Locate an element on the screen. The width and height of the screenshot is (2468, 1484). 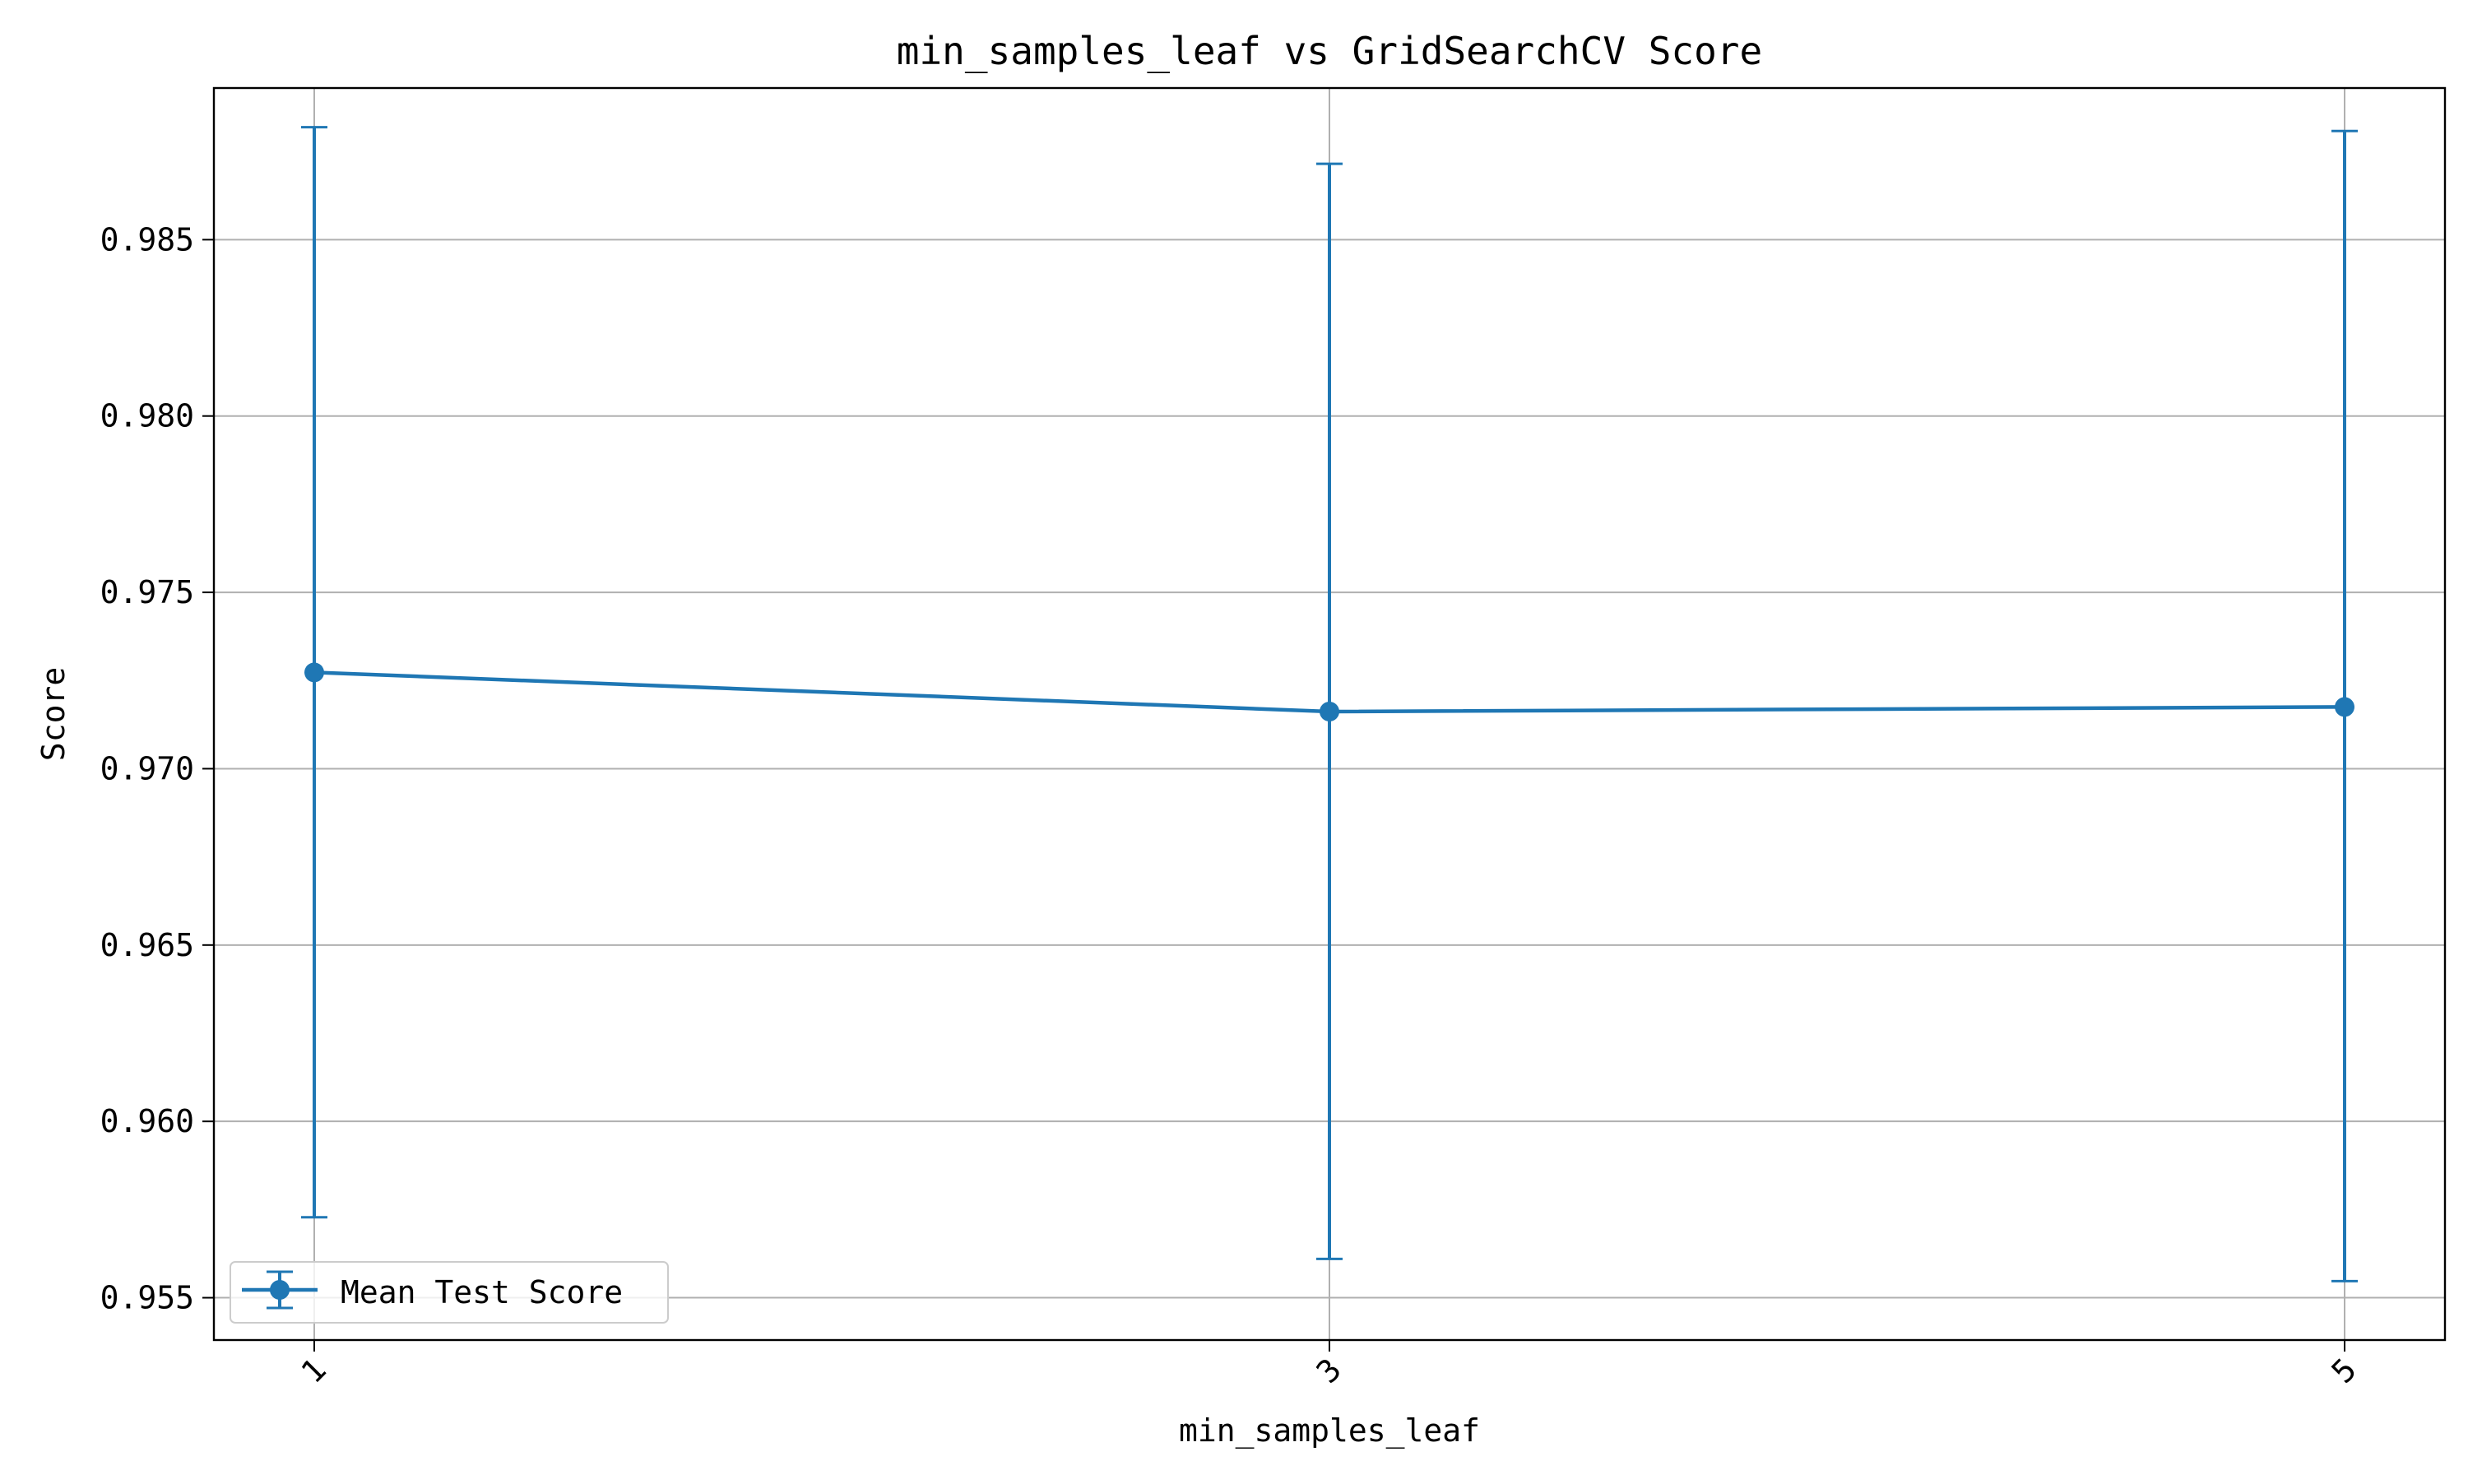
y-tick-label: 0.970 is located at coordinates (147, 768).